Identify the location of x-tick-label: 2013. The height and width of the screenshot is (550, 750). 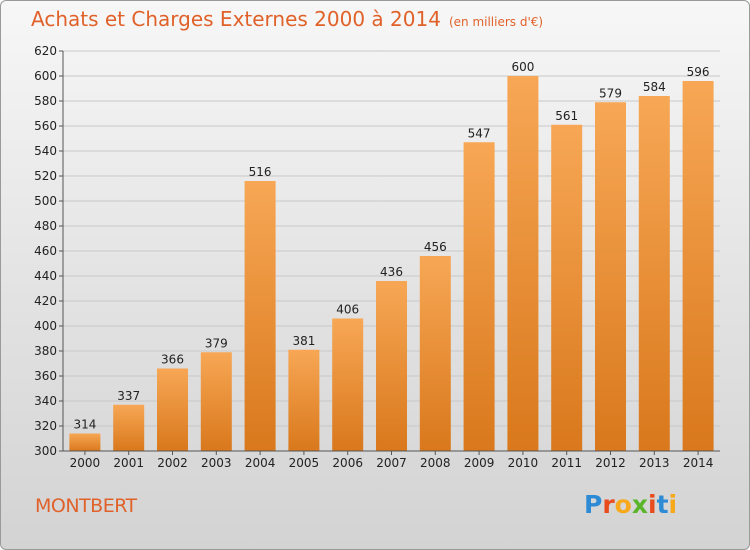
(654, 463).